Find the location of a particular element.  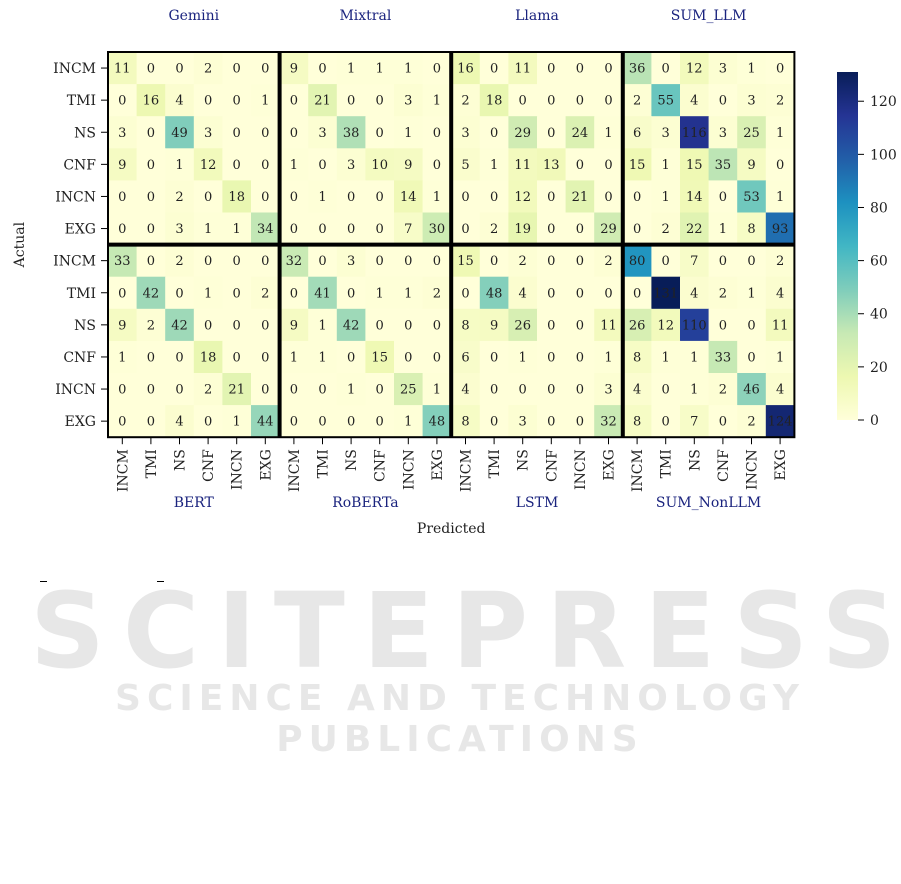

cell-value: 14 is located at coordinates (694, 197).